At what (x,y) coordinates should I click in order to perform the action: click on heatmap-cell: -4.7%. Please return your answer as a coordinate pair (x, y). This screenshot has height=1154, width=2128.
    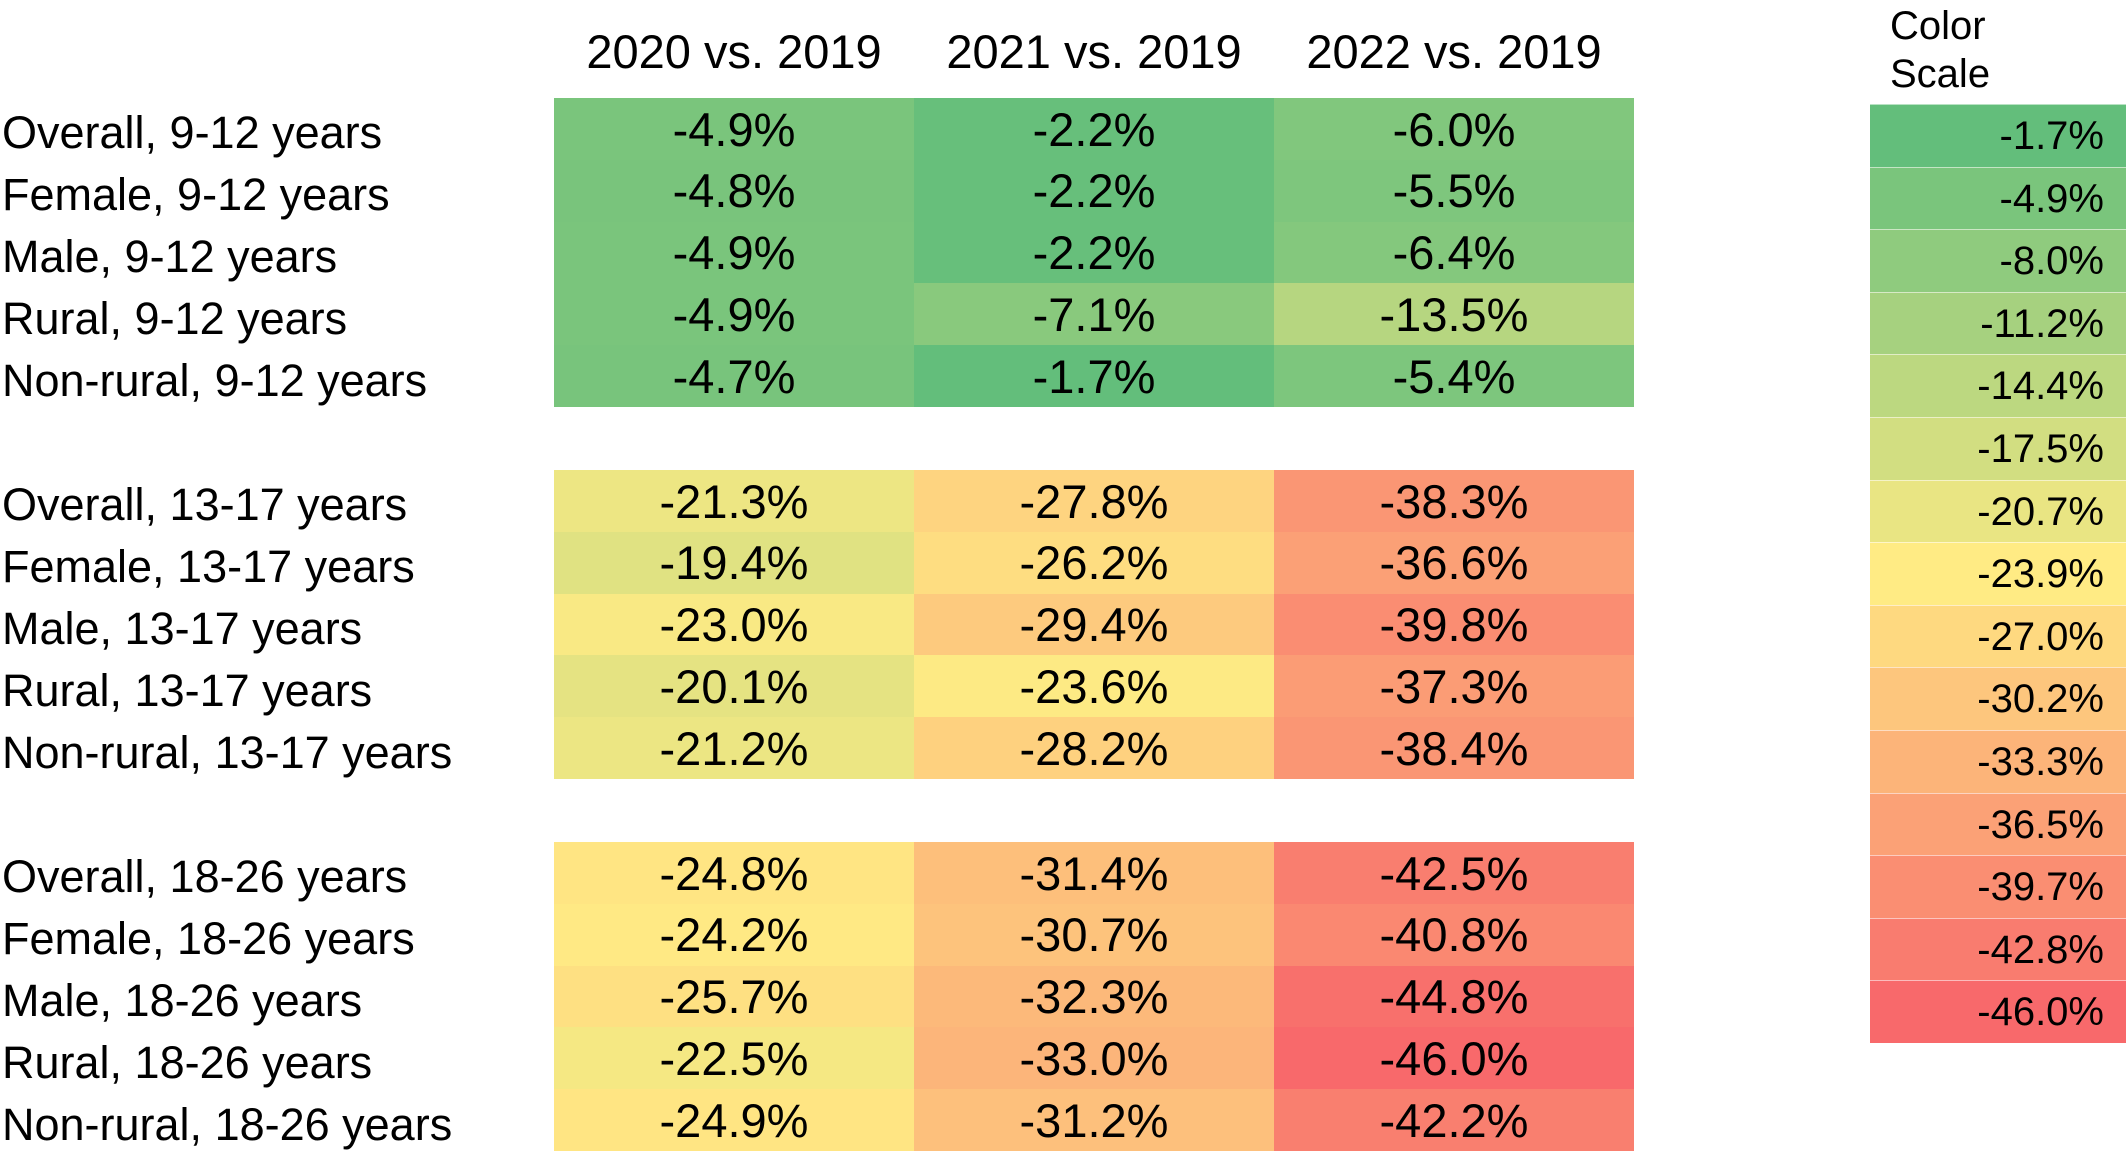
    Looking at the image, I should click on (734, 376).